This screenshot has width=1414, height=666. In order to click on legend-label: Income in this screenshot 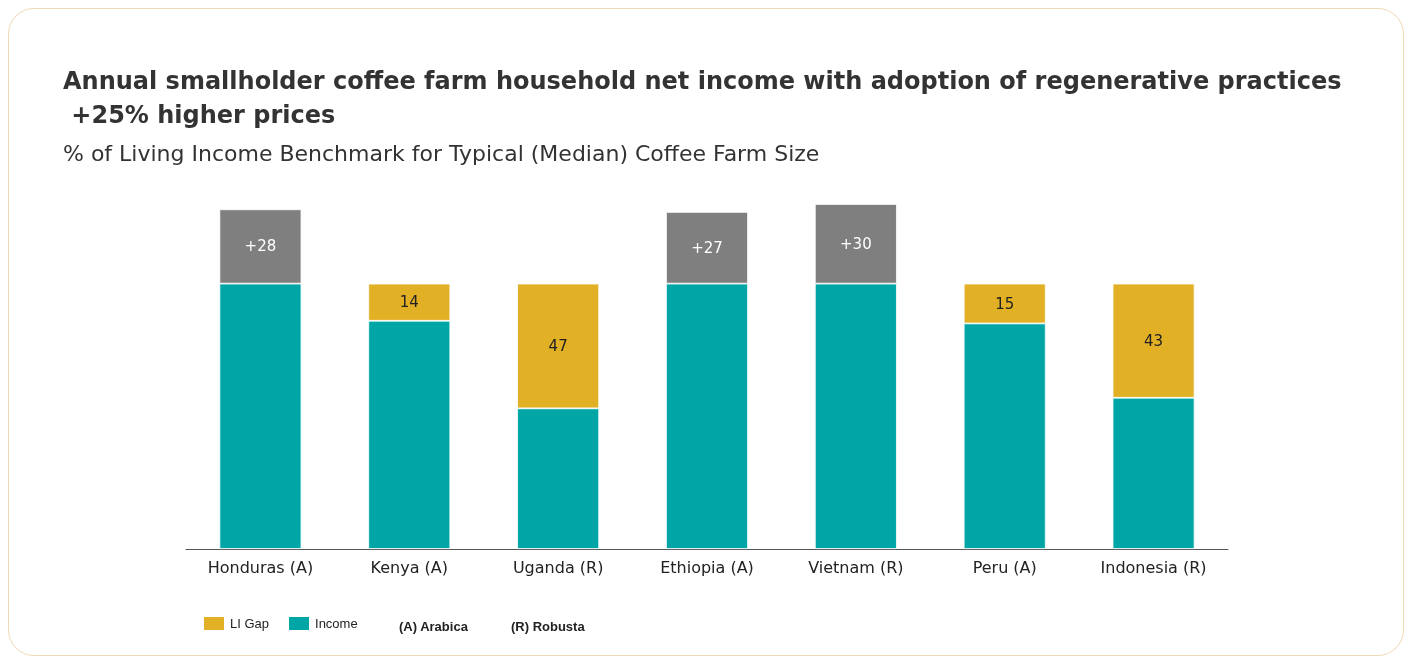, I will do `click(336, 623)`.